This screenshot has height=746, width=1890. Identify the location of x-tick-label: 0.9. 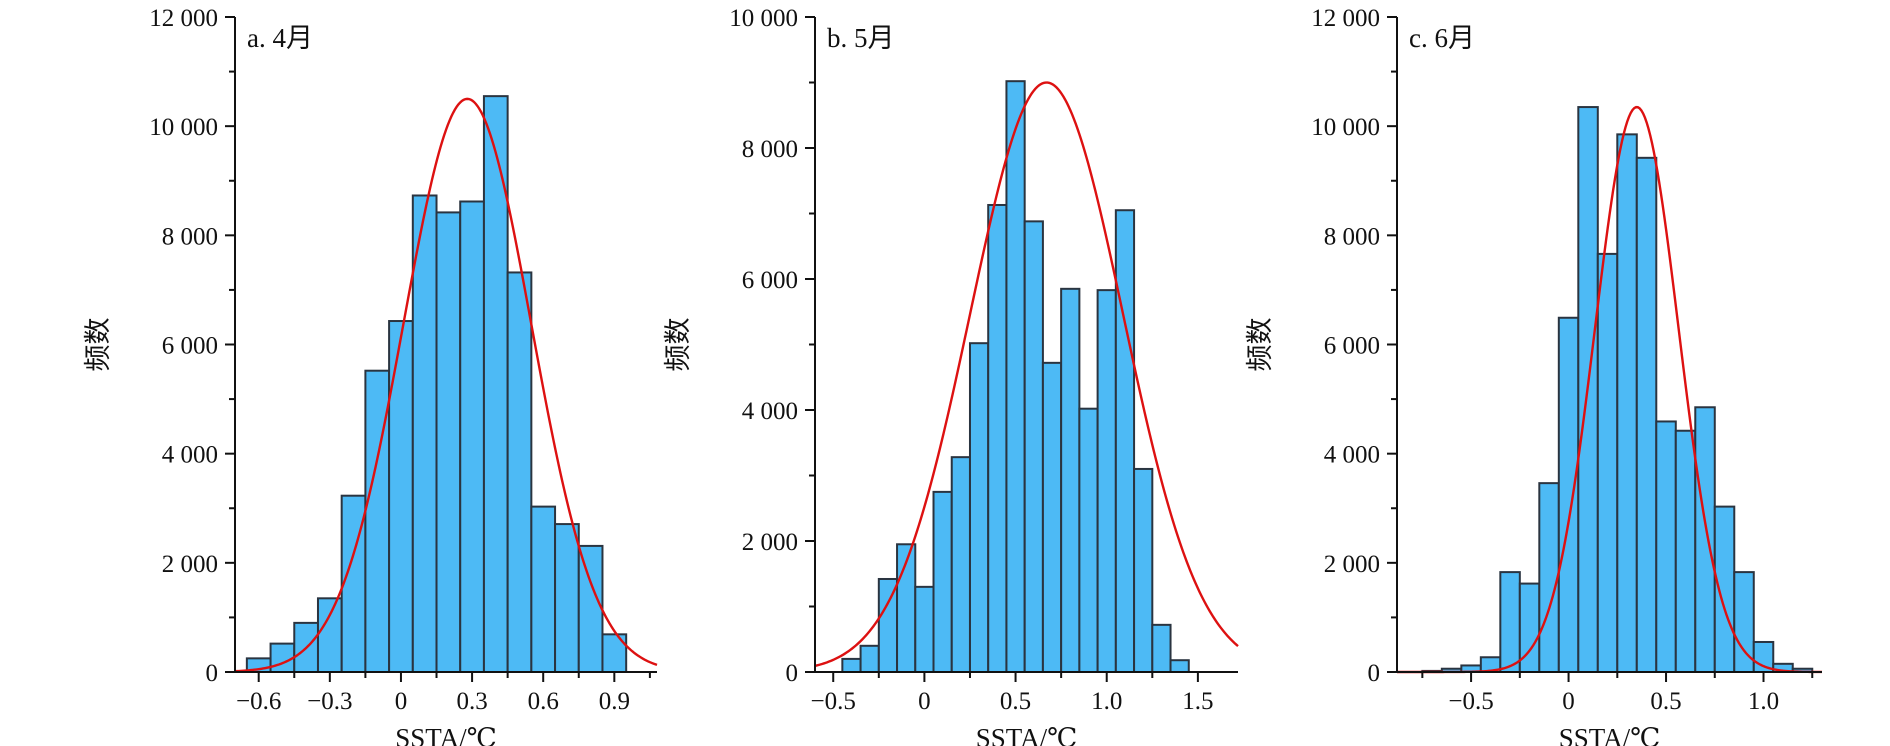
(614, 701).